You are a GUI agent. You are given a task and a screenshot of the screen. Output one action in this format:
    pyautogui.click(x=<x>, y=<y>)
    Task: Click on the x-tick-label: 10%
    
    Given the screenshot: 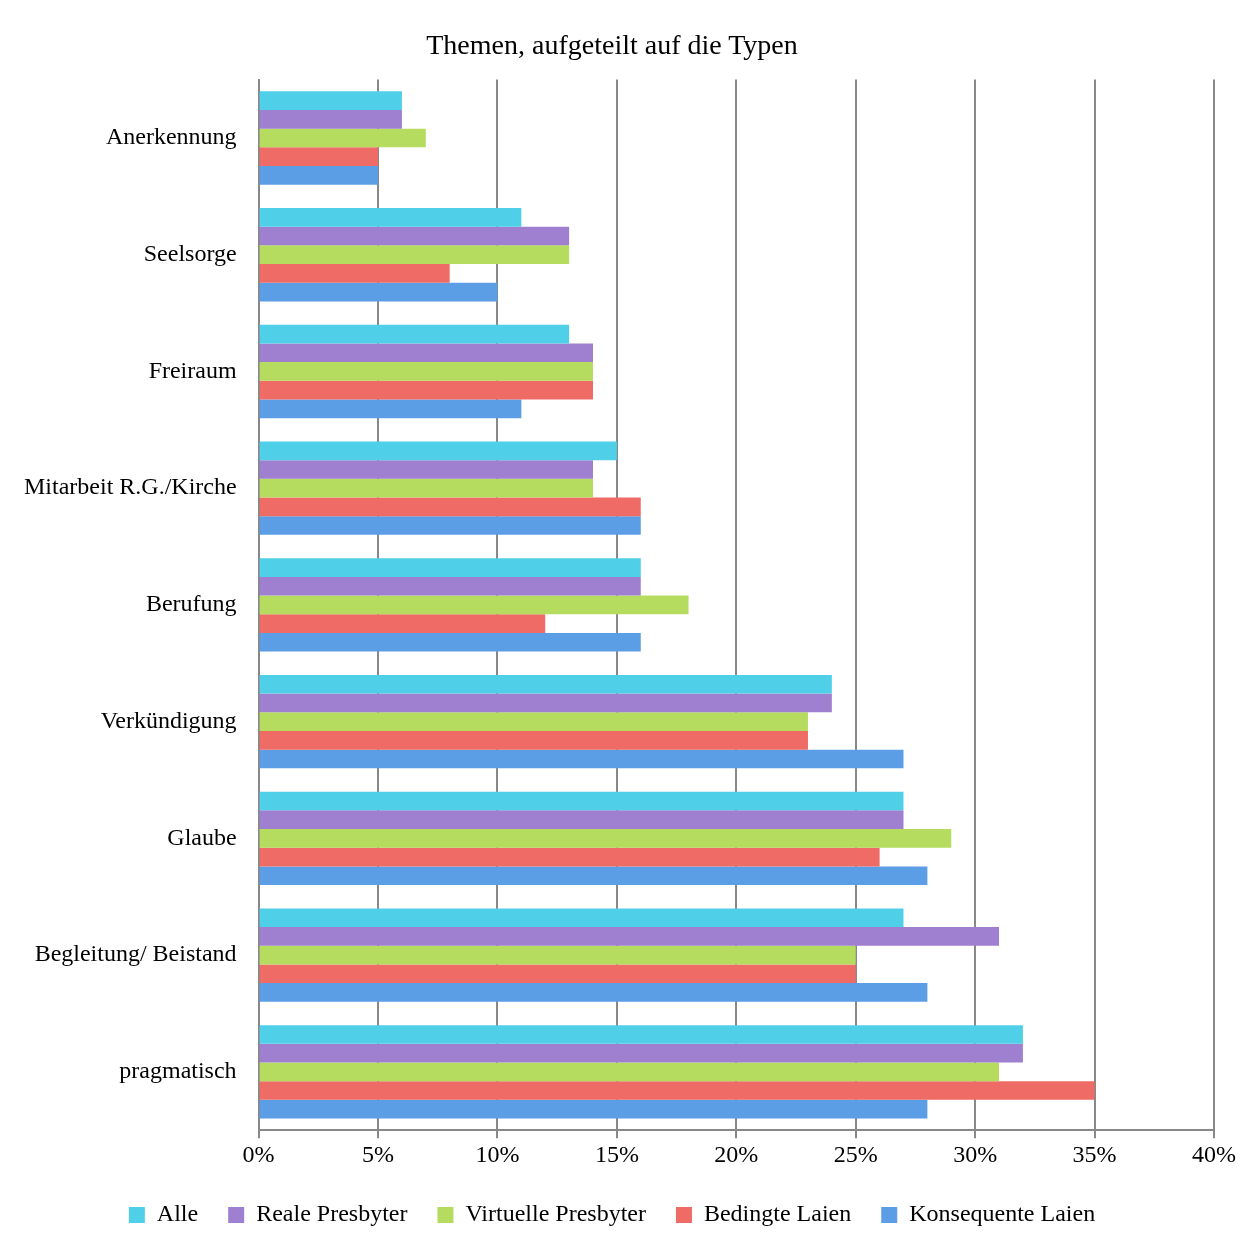 What is the action you would take?
    pyautogui.click(x=497, y=1153)
    